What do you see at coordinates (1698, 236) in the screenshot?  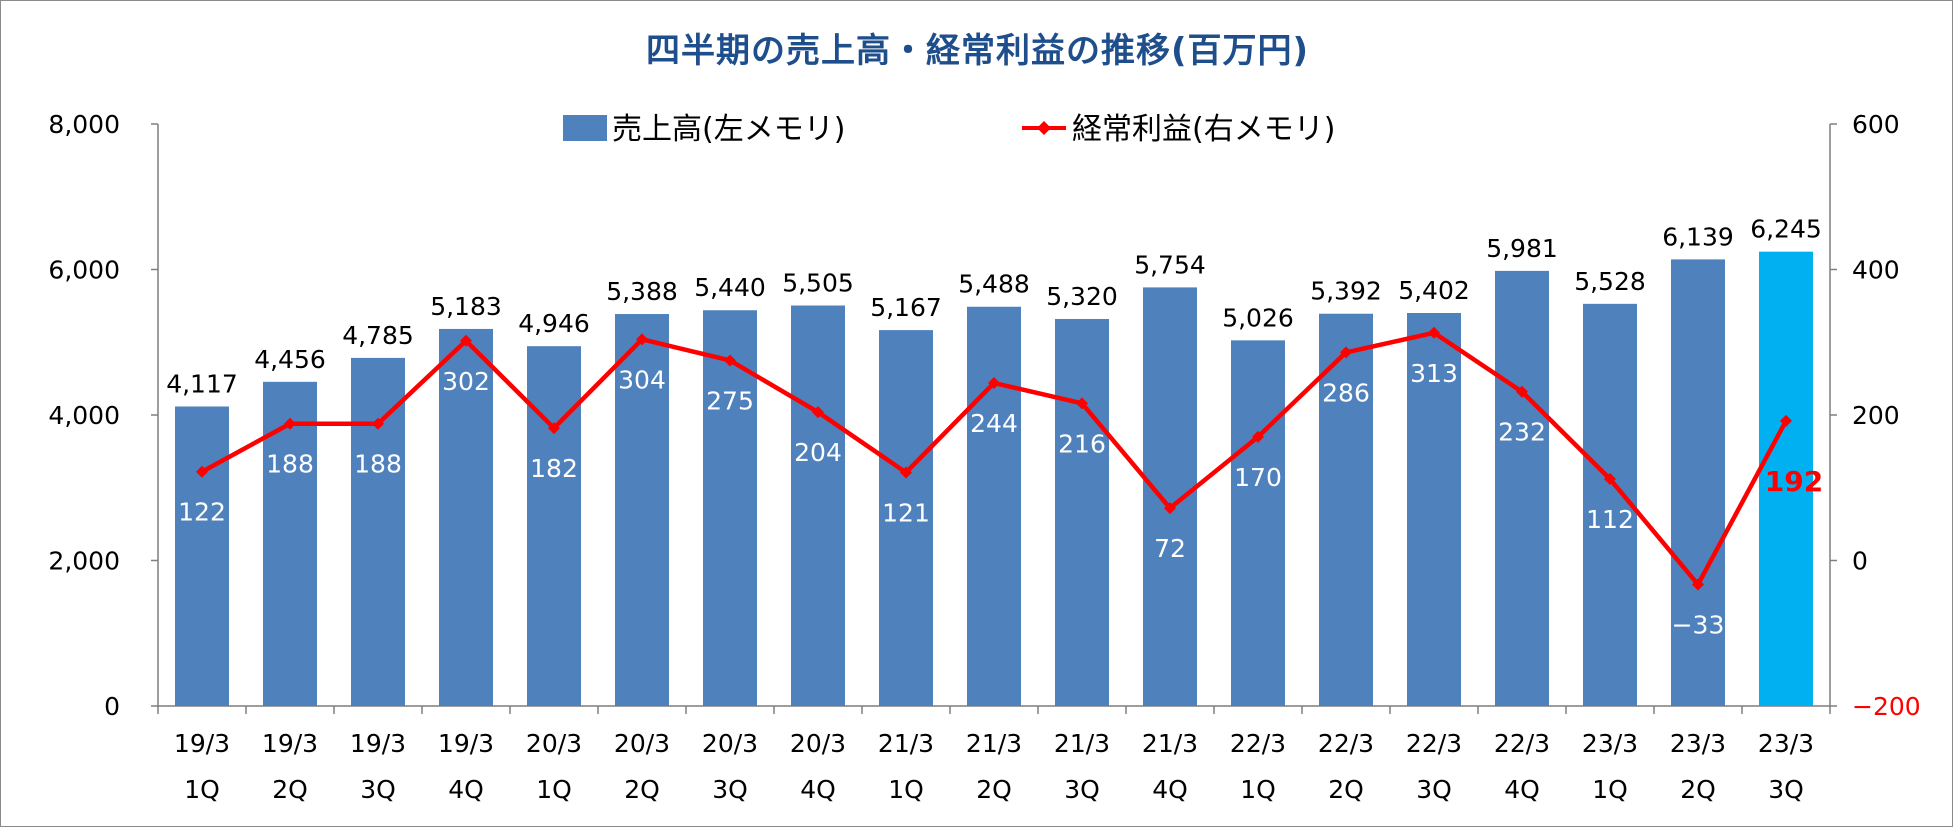 I see `bar-value-label: 6,139` at bounding box center [1698, 236].